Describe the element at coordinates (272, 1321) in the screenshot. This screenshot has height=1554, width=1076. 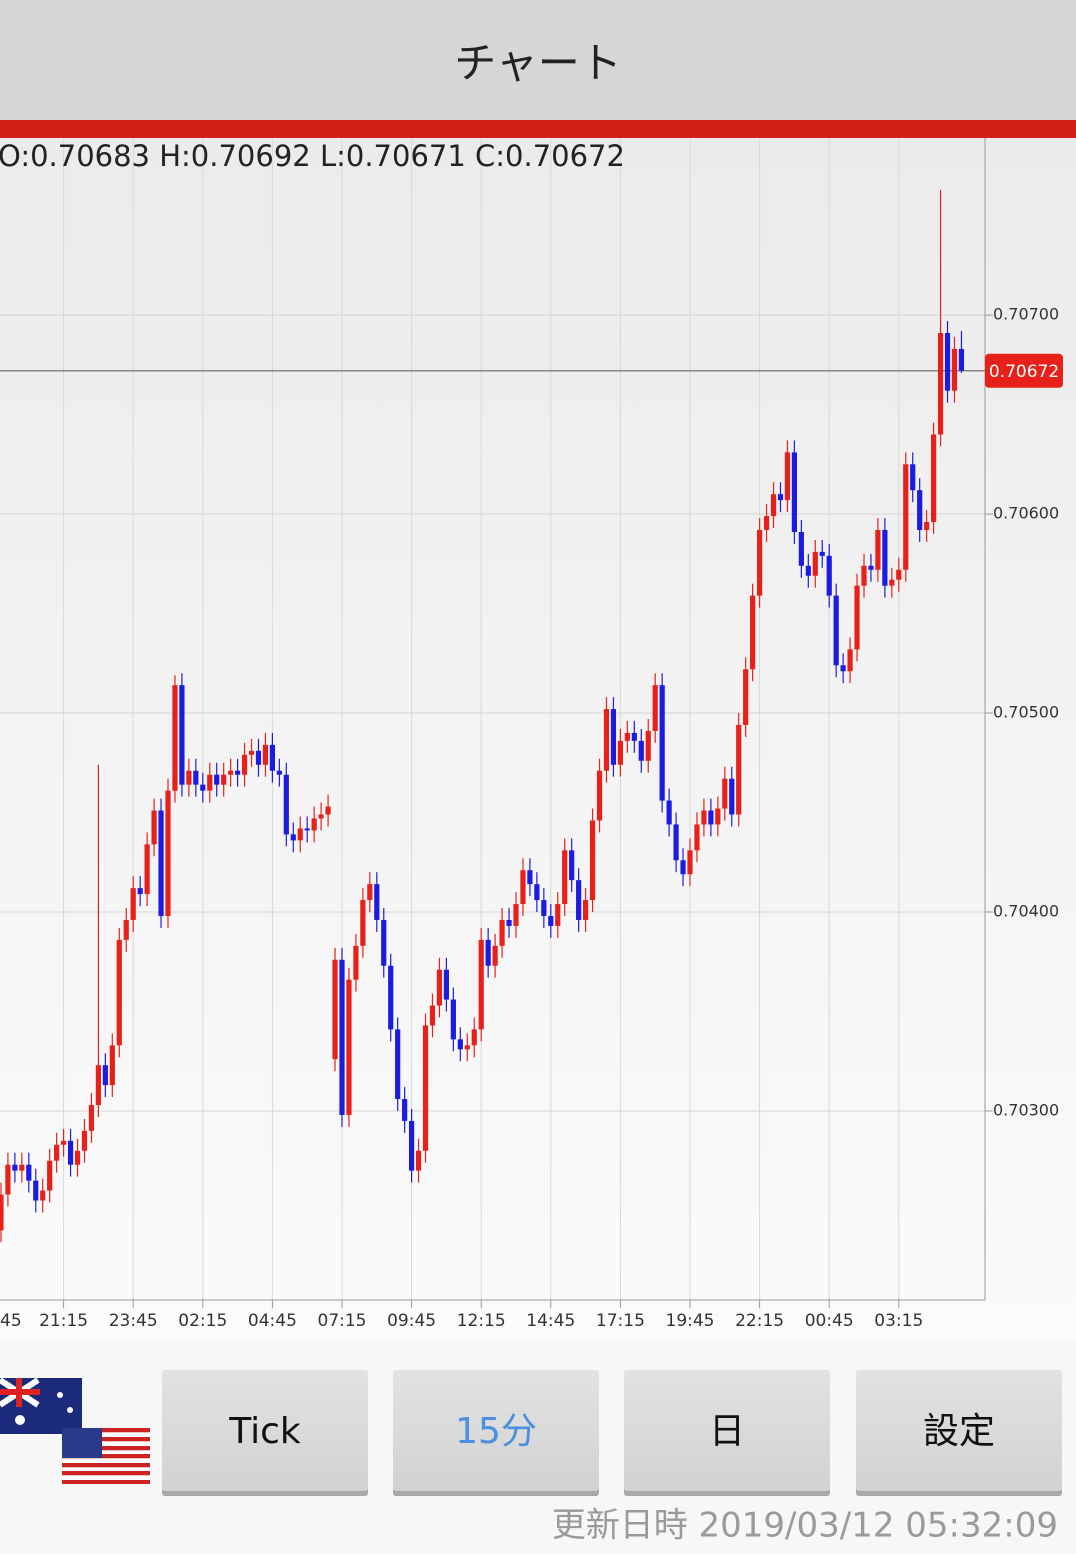
I see `x-tick-label: 04:45` at that location.